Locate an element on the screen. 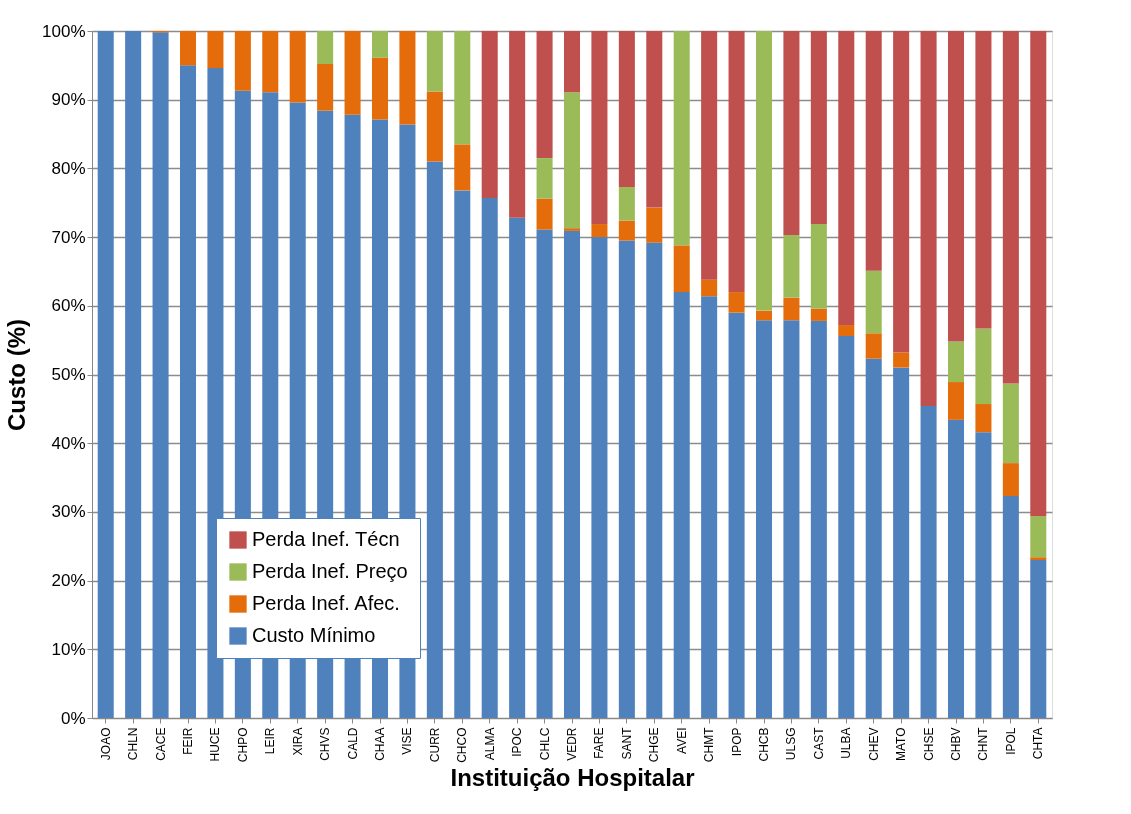  x-tick-label: CALD is located at coordinates (352, 743).